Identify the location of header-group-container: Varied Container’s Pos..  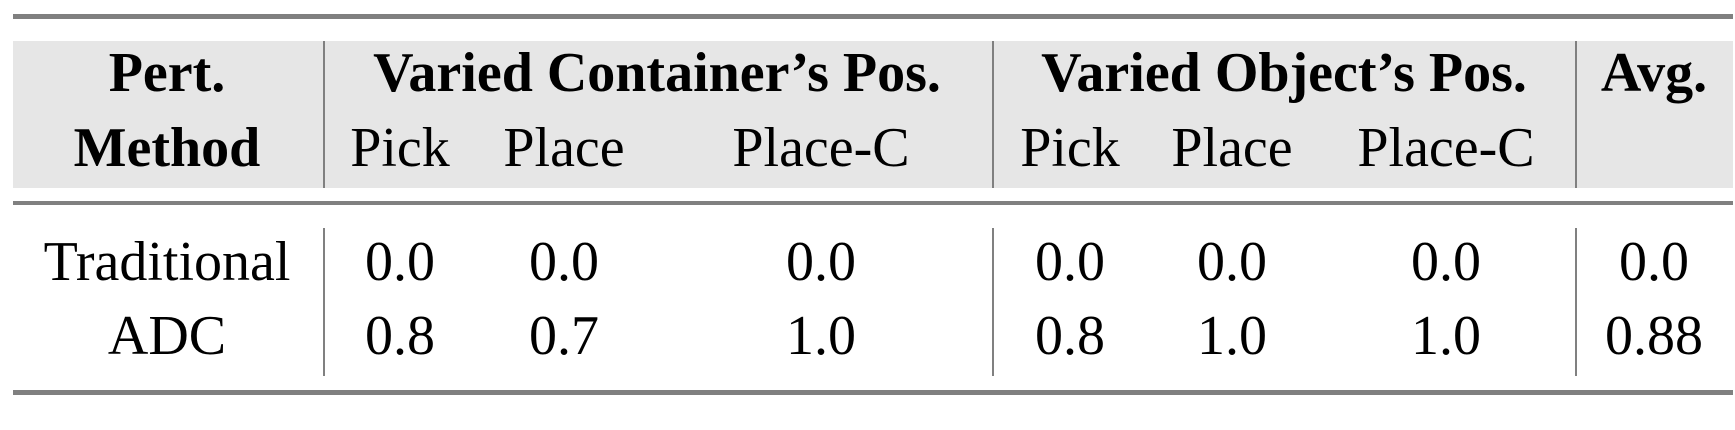
(657, 73).